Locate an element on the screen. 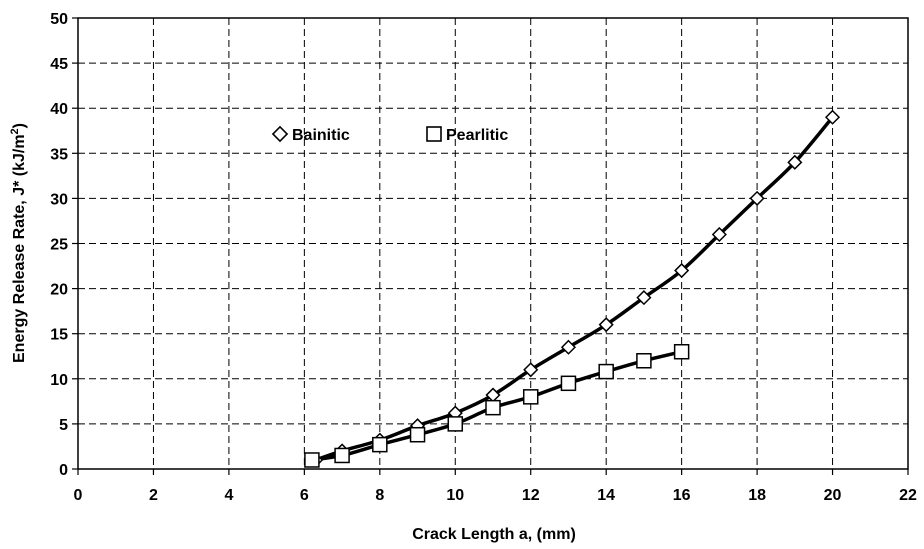 This screenshot has height=549, width=924. x-tick-label: 16 is located at coordinates (682, 495).